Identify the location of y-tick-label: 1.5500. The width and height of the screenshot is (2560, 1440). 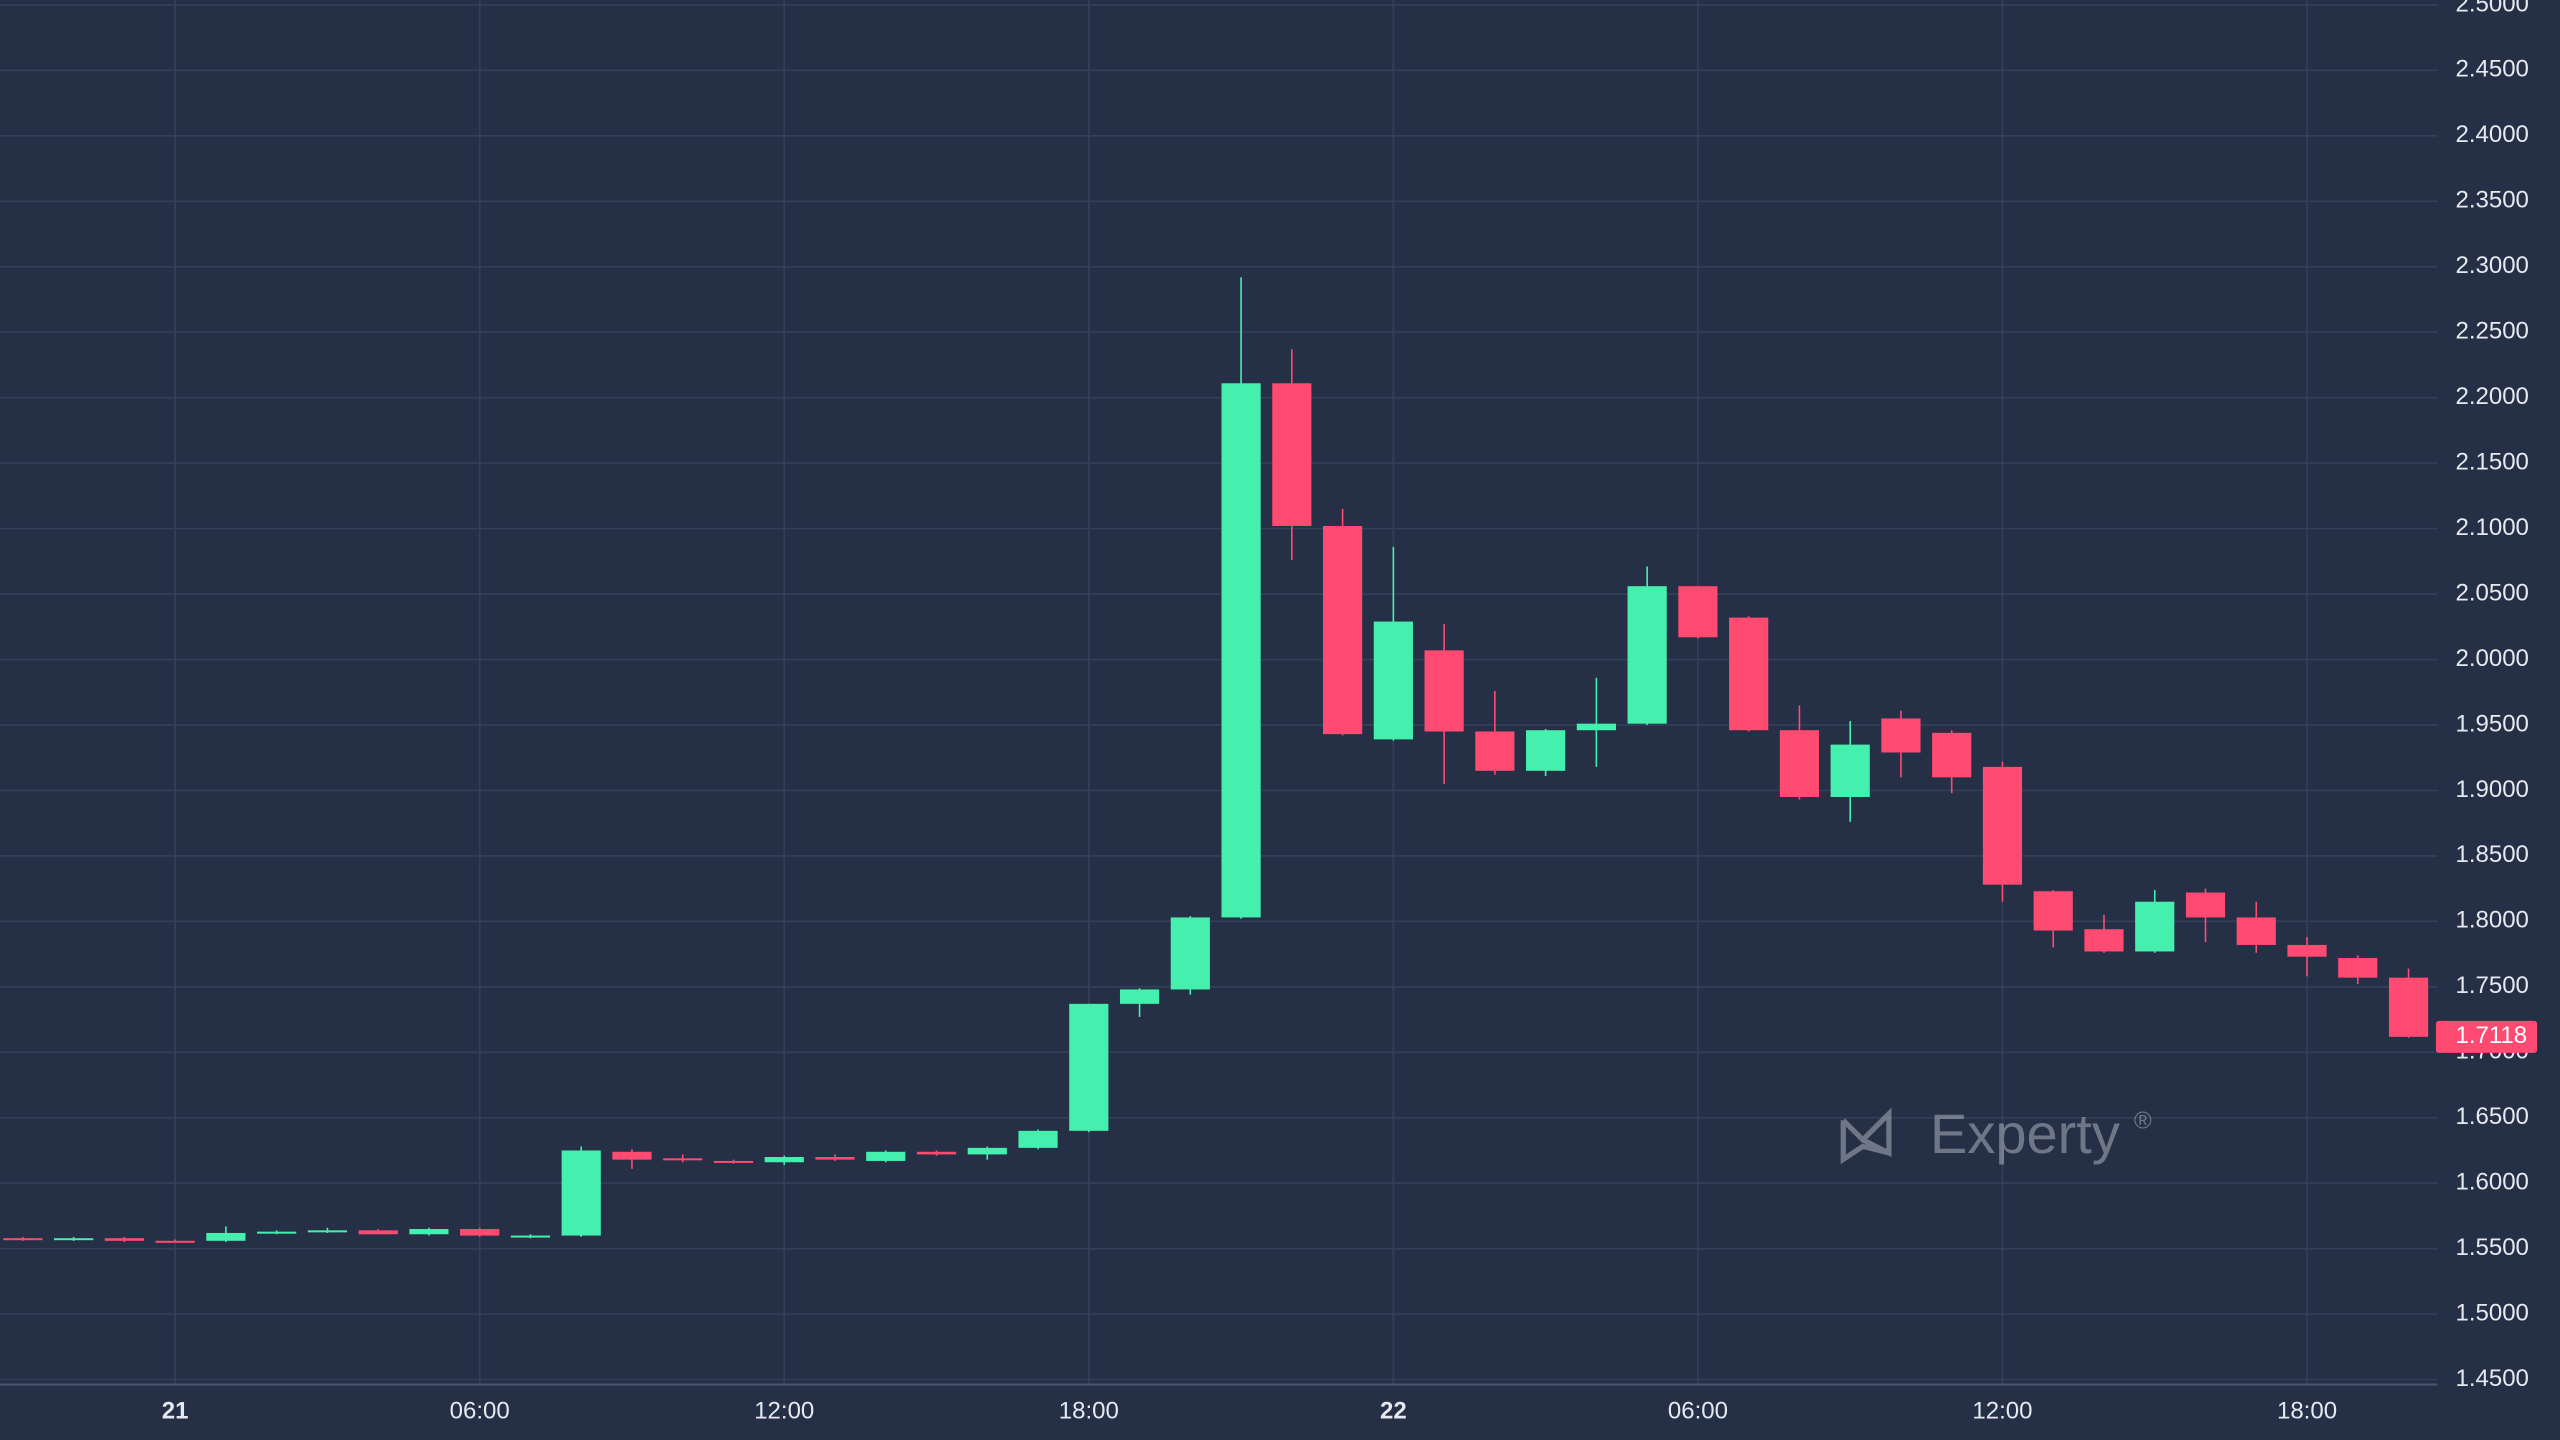
(2492, 1247).